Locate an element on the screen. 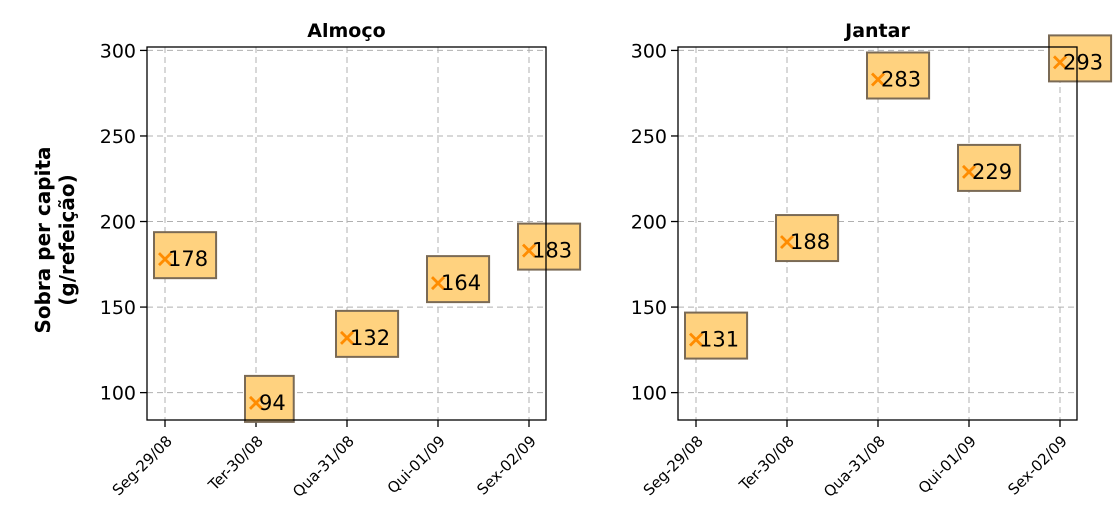 The image size is (1113, 530). y-axis-label-line-1: Sobra per capita is located at coordinates (43, 239).